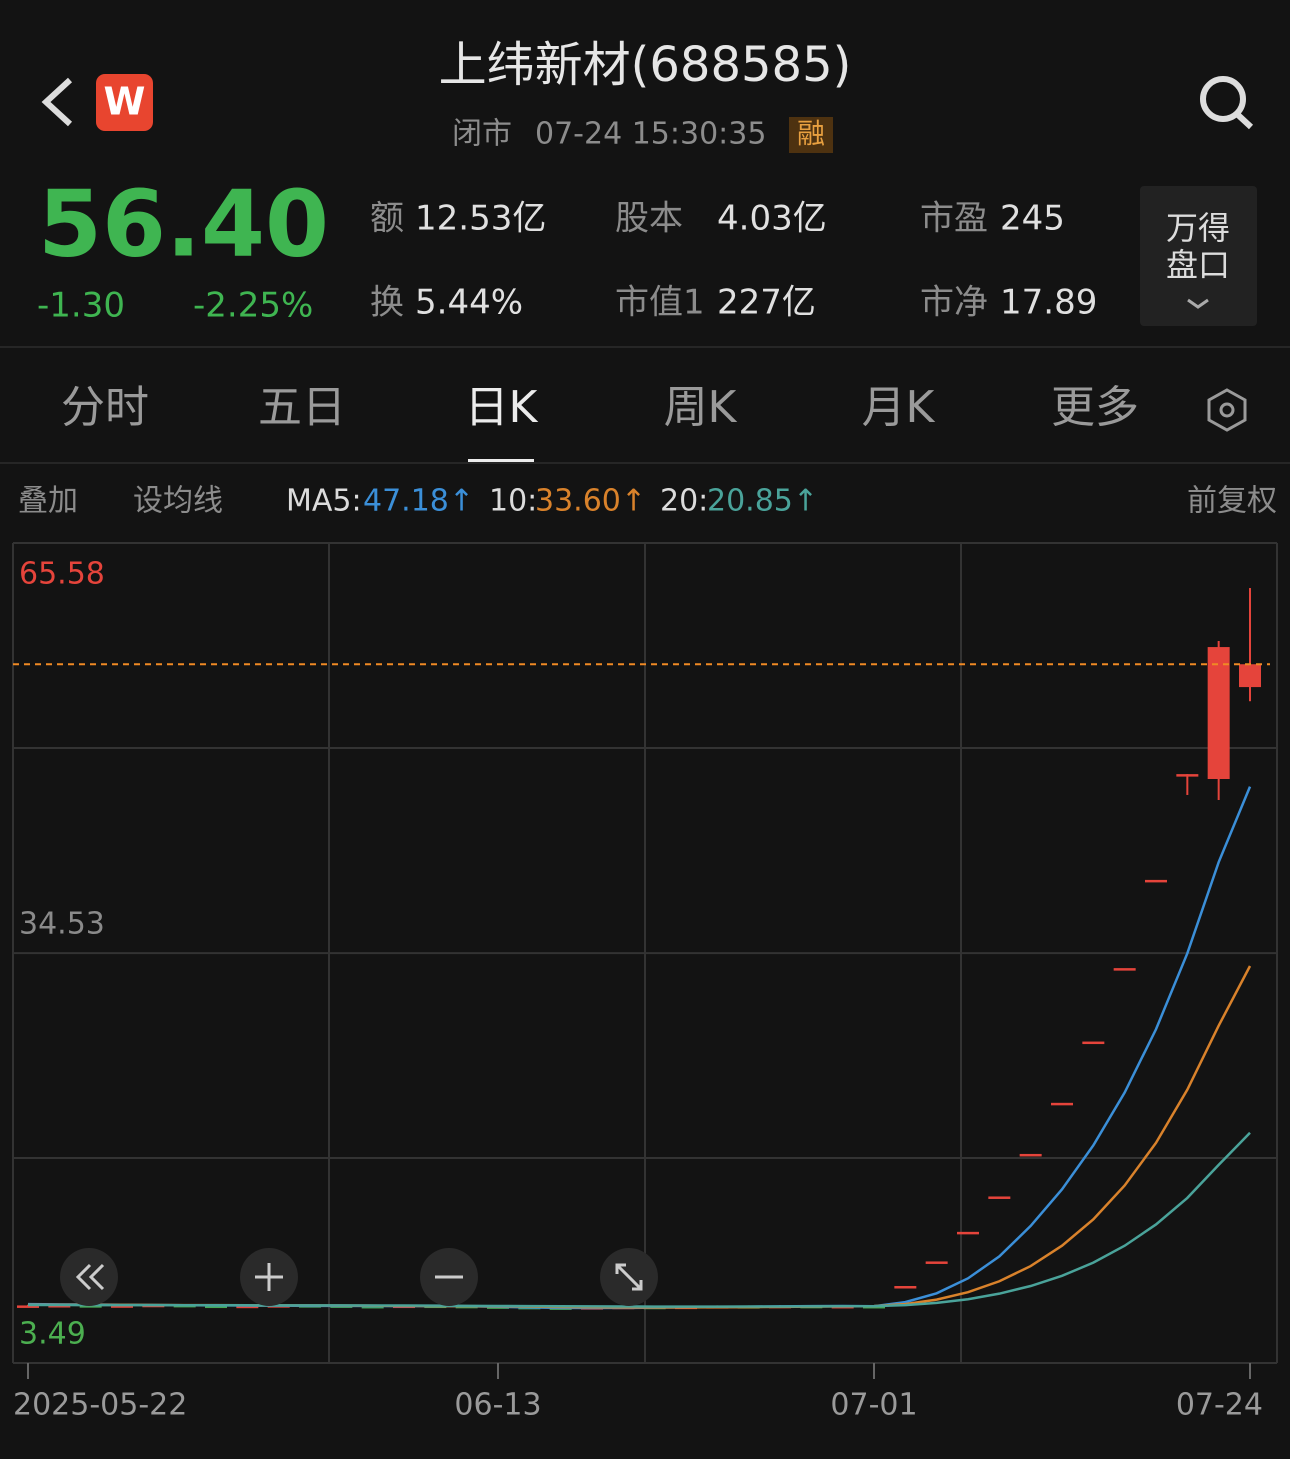 The image size is (1290, 1459). I want to click on stat-value: 4.03亿, so click(772, 219).